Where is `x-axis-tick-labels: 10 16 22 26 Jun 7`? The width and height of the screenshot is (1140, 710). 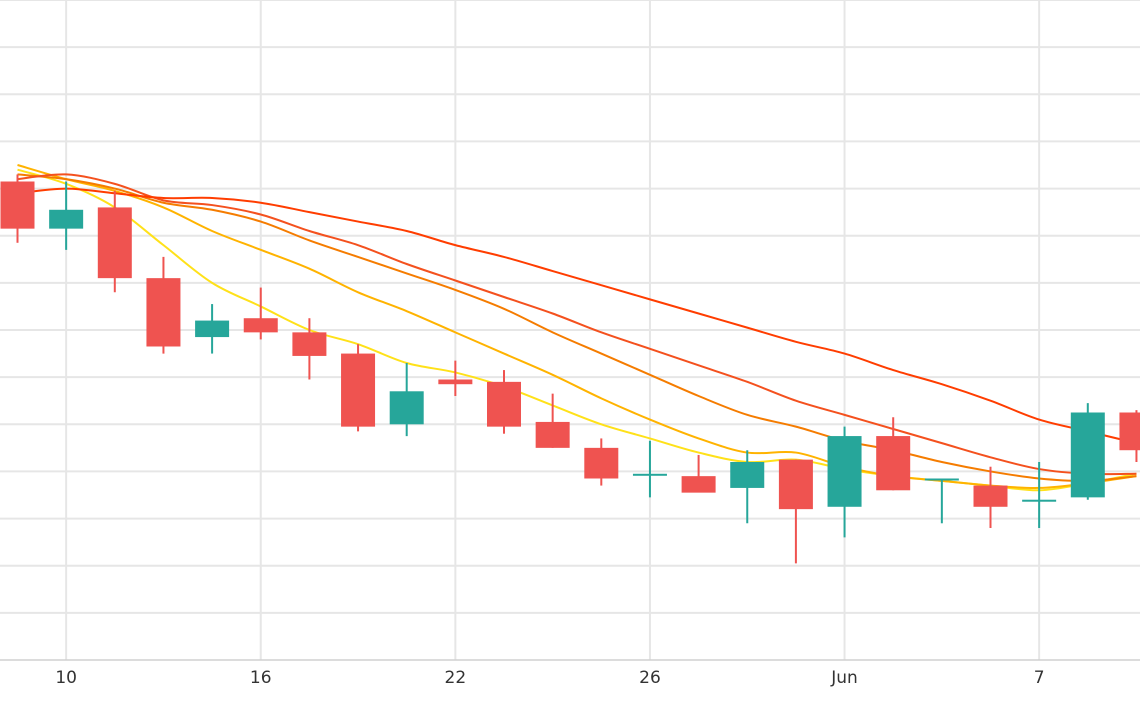
x-axis-tick-labels: 10 16 22 26 Jun 7 is located at coordinates (549, 678).